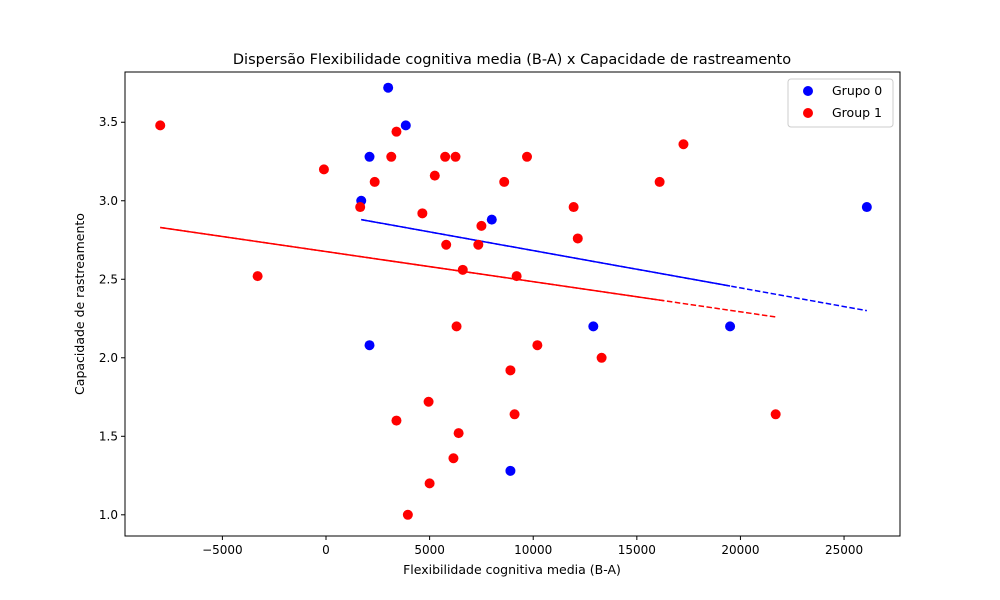 This screenshot has width=1000, height=600. What do you see at coordinates (844, 550) in the screenshot?
I see `x-tick-label: 25000` at bounding box center [844, 550].